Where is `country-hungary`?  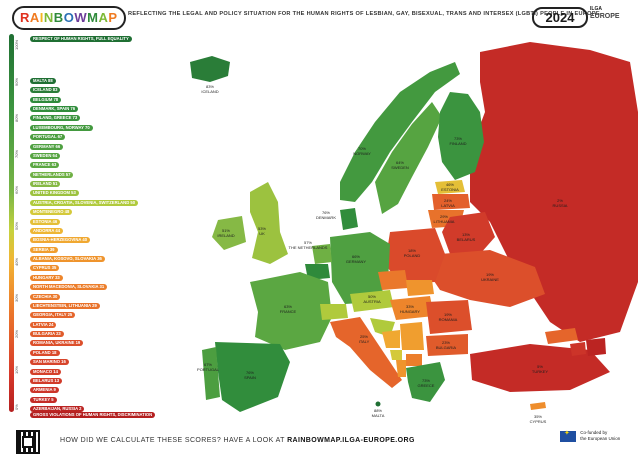
country-hungary is located at coordinates (412, 308).